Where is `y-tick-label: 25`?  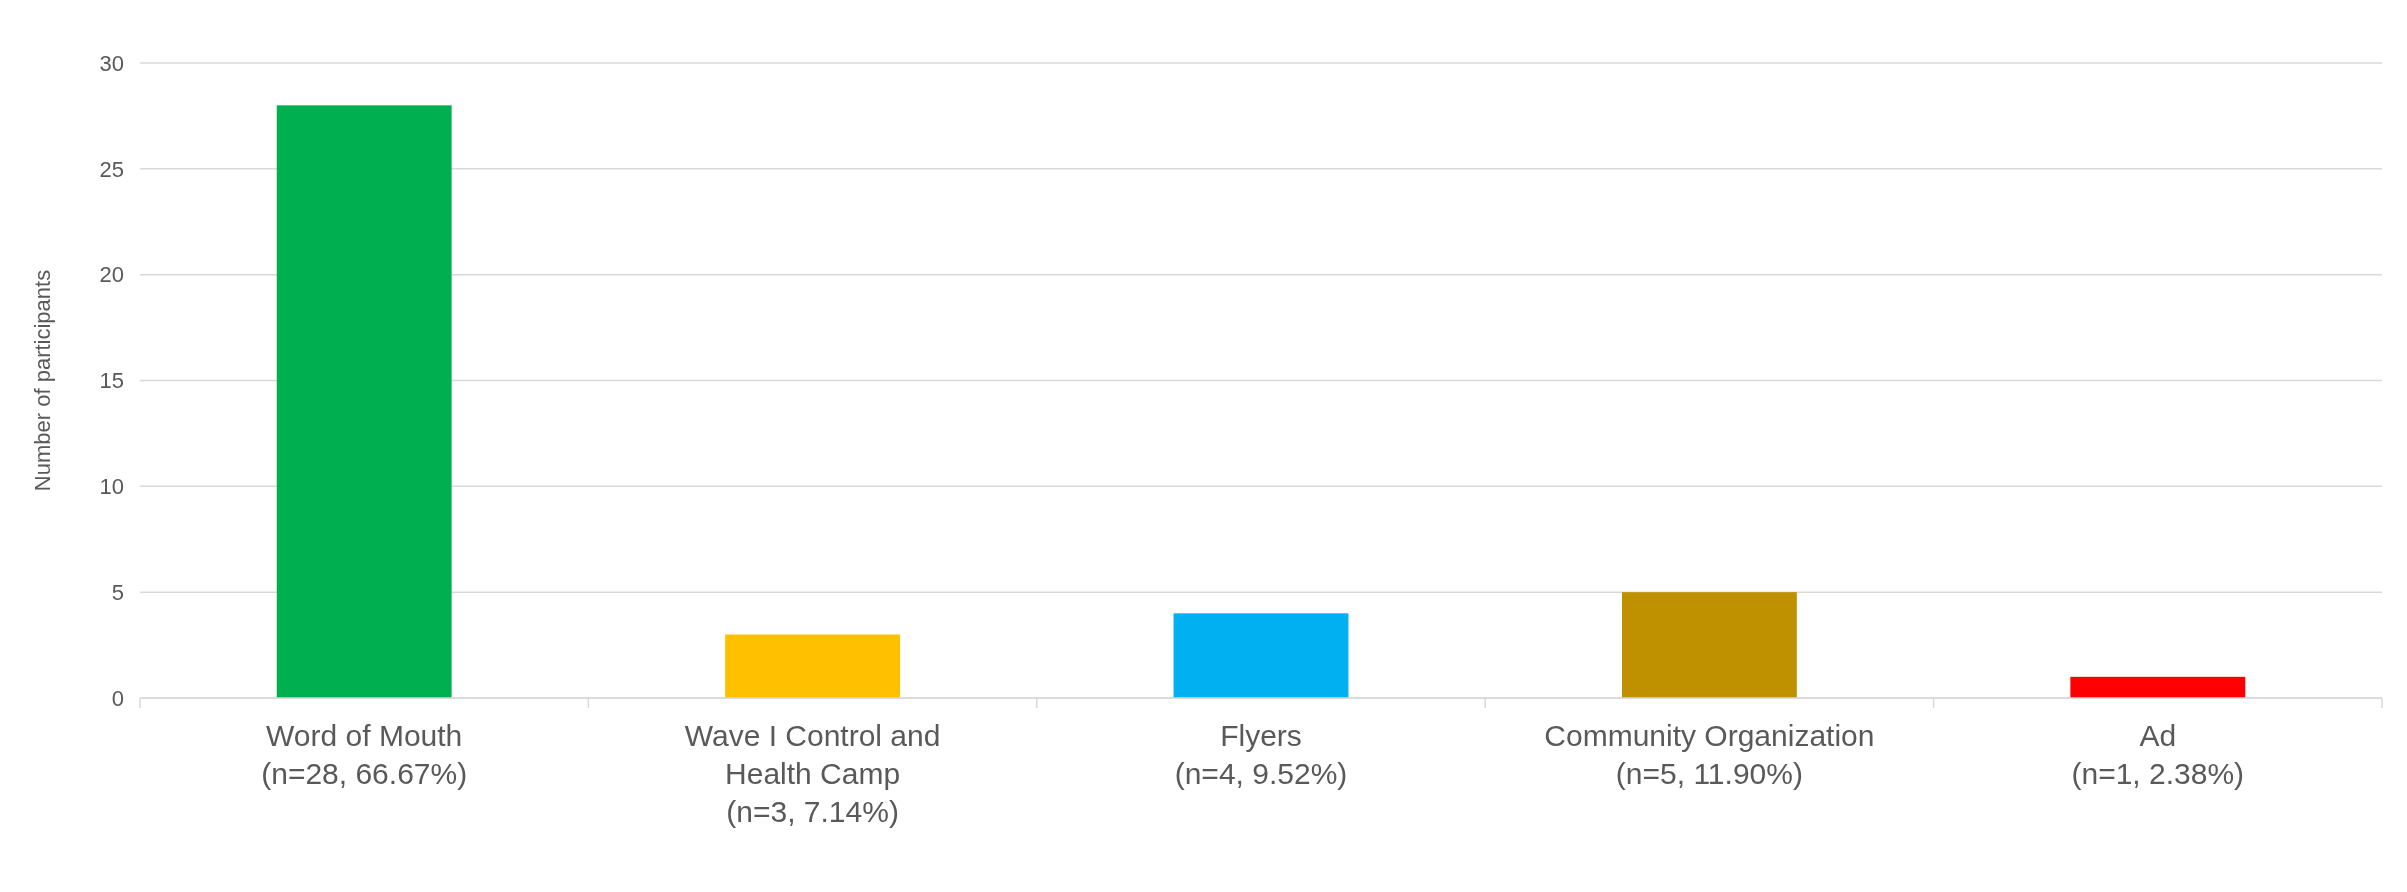
y-tick-label: 25 is located at coordinates (111, 169).